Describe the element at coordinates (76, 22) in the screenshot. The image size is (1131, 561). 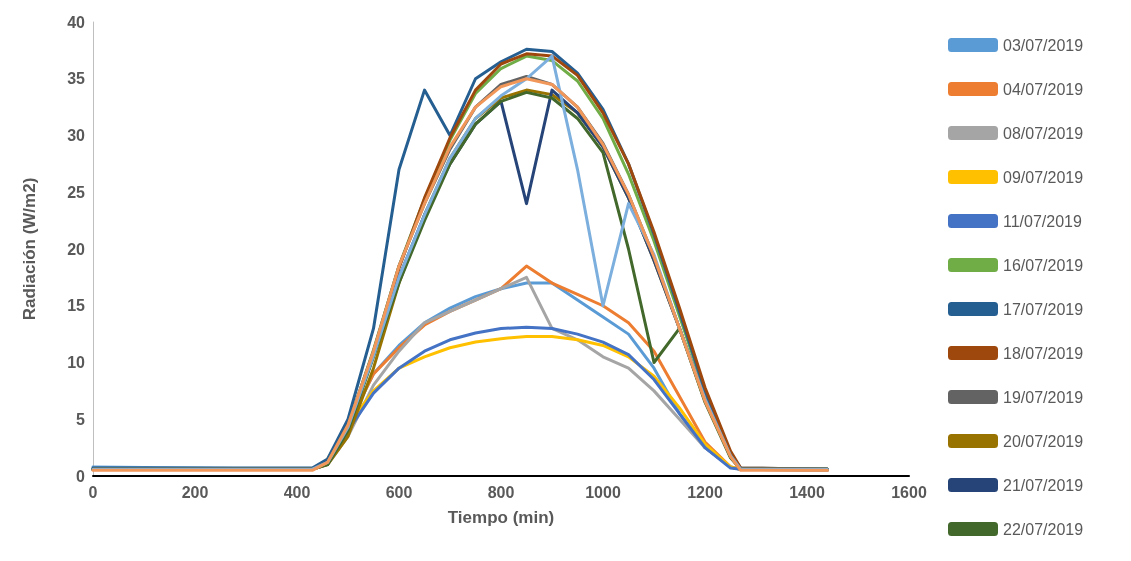
I see `y-tick-label: 40` at that location.